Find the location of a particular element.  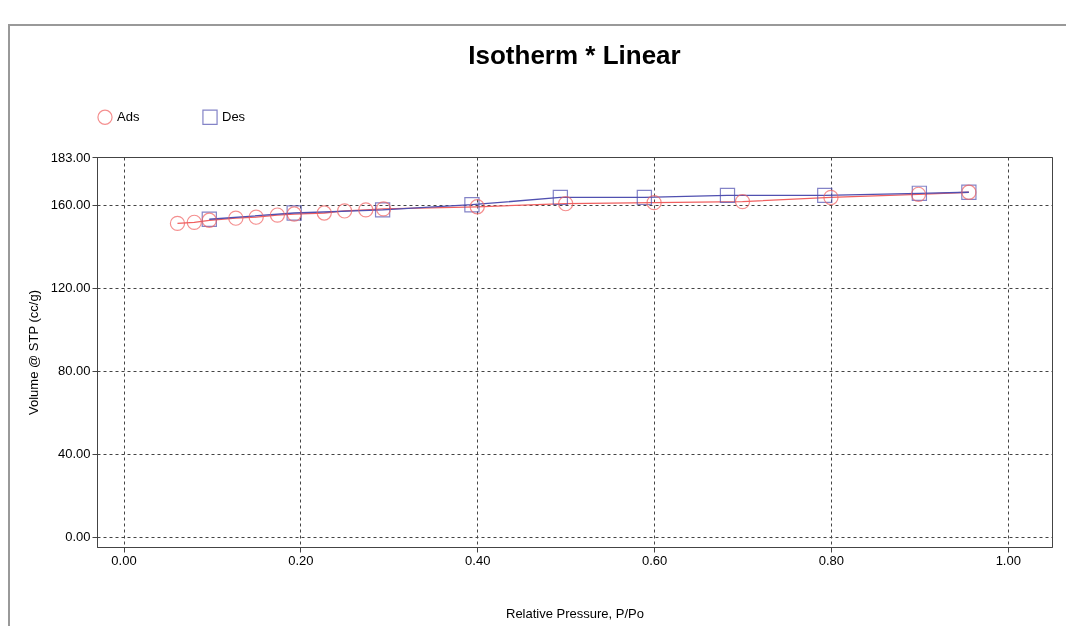

legend-label: Ads is located at coordinates (128, 117).